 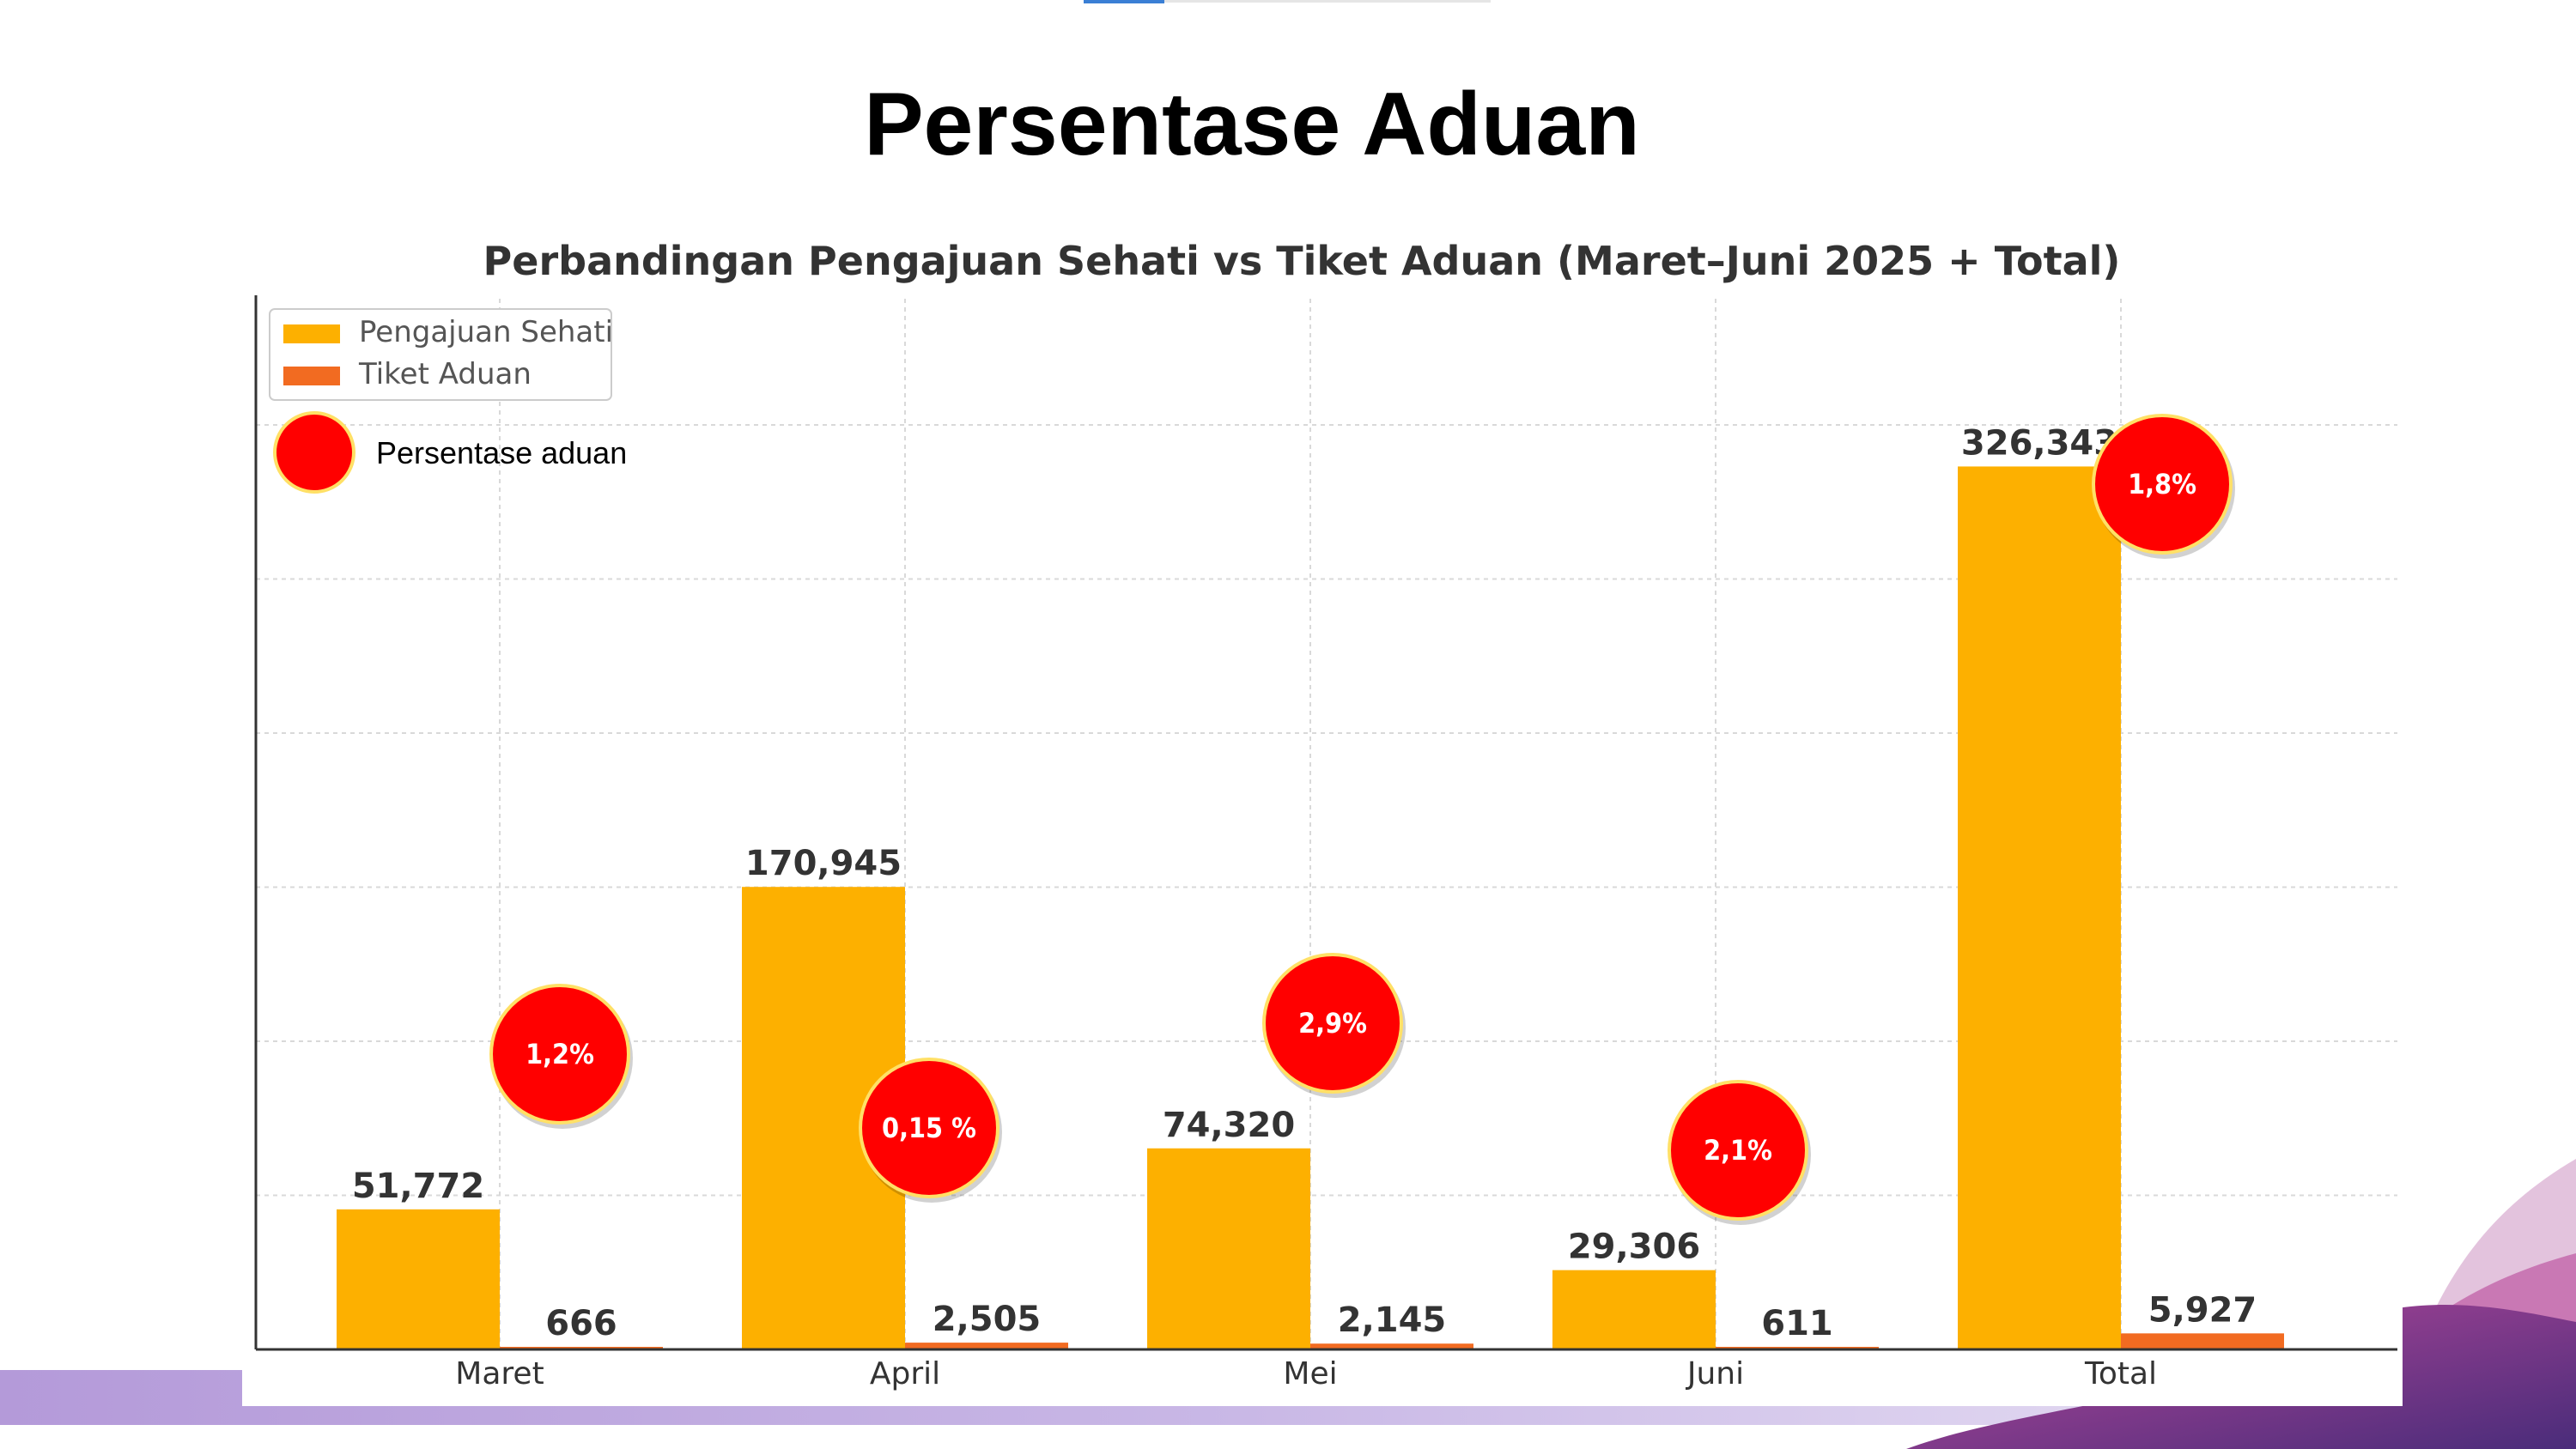 I want to click on badge-text: 2,1%, so click(x=1738, y=1150).